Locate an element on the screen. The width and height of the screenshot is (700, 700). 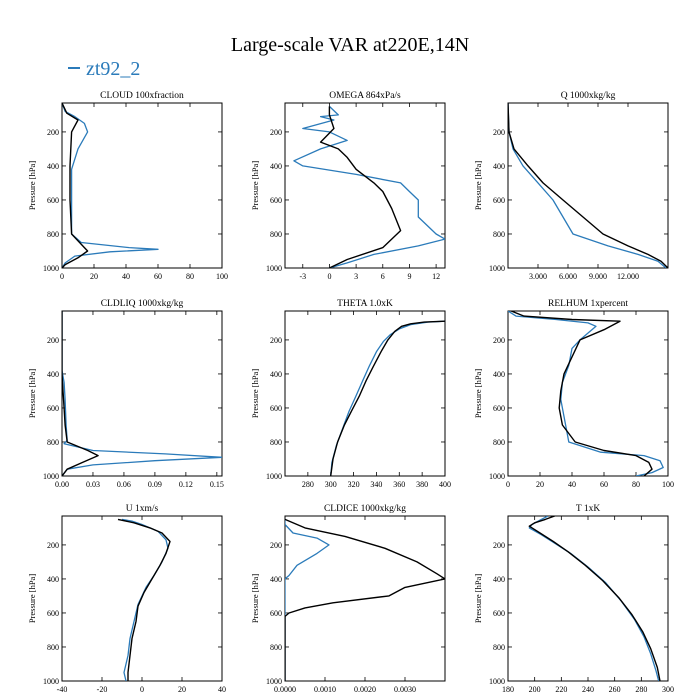
page-title: Large-scale VAR at220E,14N is located at coordinates (350, 45).